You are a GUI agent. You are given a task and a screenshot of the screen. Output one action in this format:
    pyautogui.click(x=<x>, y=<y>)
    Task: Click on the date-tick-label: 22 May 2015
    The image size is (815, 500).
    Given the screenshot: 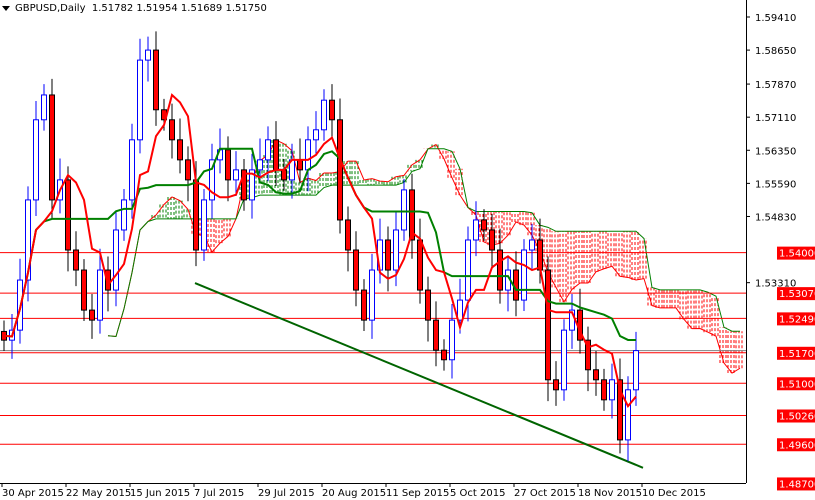 What is the action you would take?
    pyautogui.click(x=98, y=493)
    